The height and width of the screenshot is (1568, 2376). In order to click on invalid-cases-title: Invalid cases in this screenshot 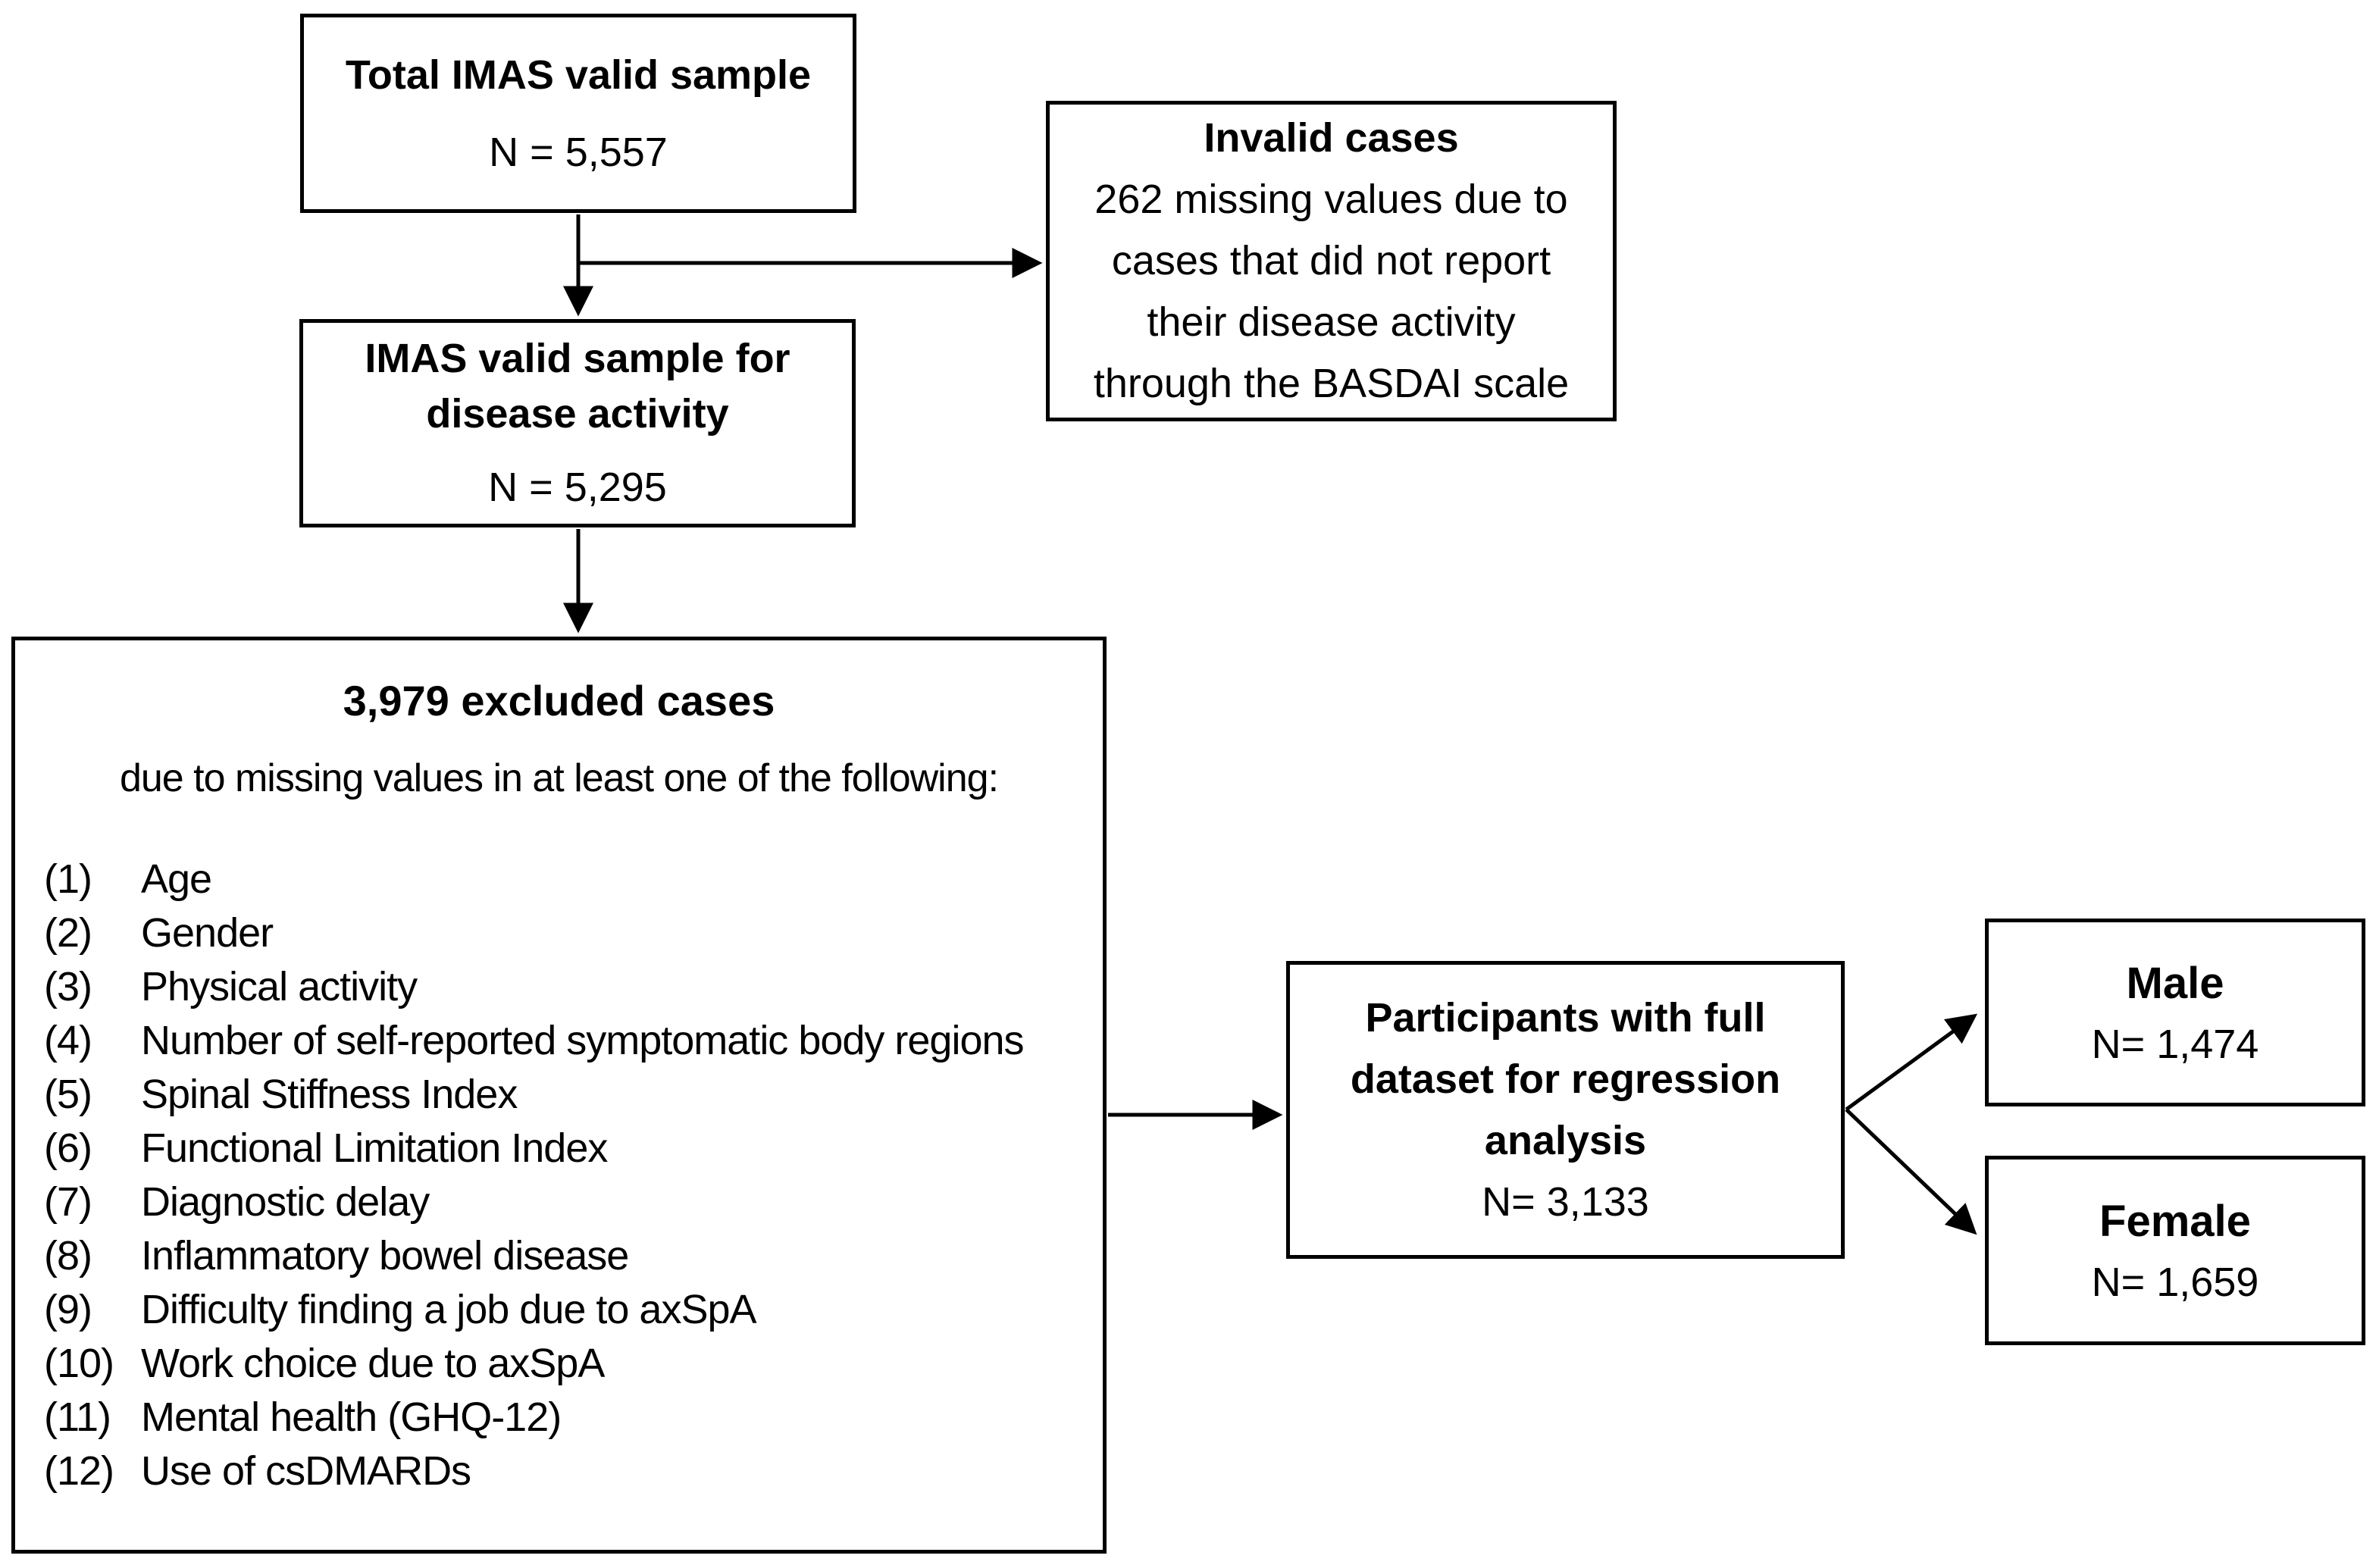, I will do `click(1331, 138)`.